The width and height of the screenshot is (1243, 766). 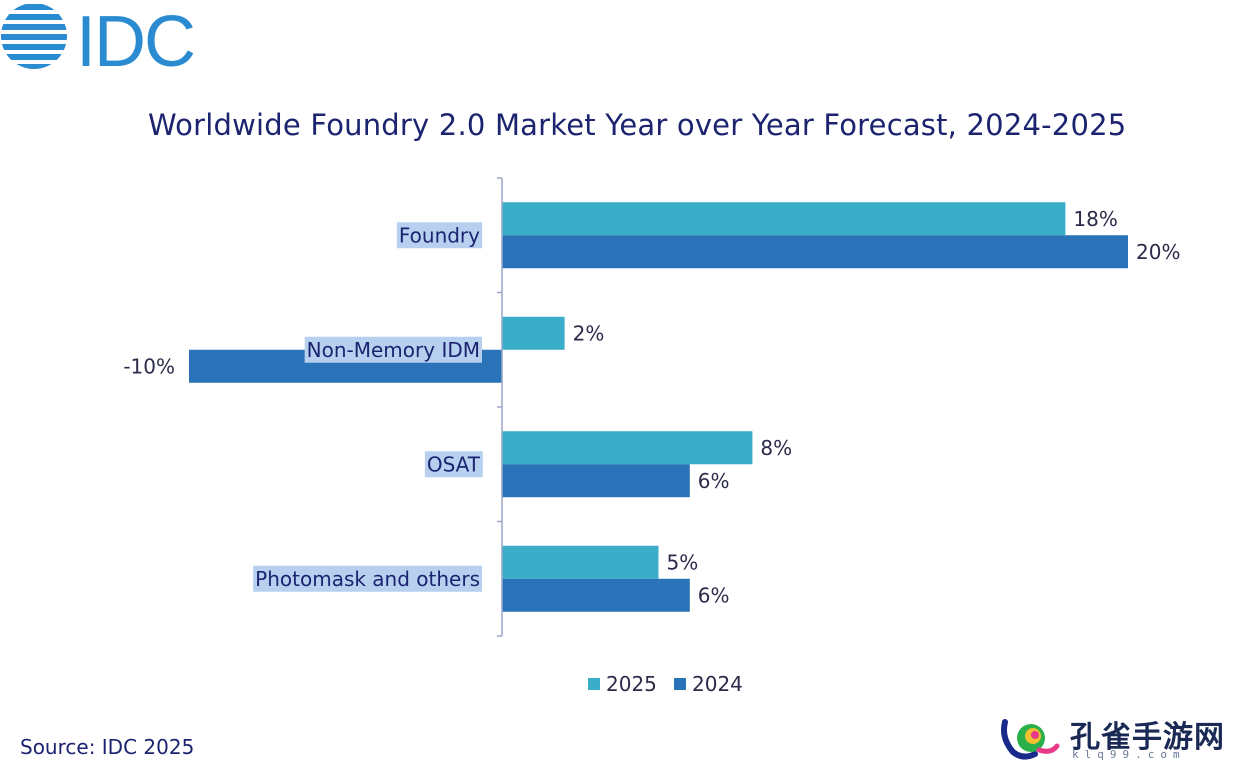 I want to click on category-label-2: OSAT, so click(x=454, y=464).